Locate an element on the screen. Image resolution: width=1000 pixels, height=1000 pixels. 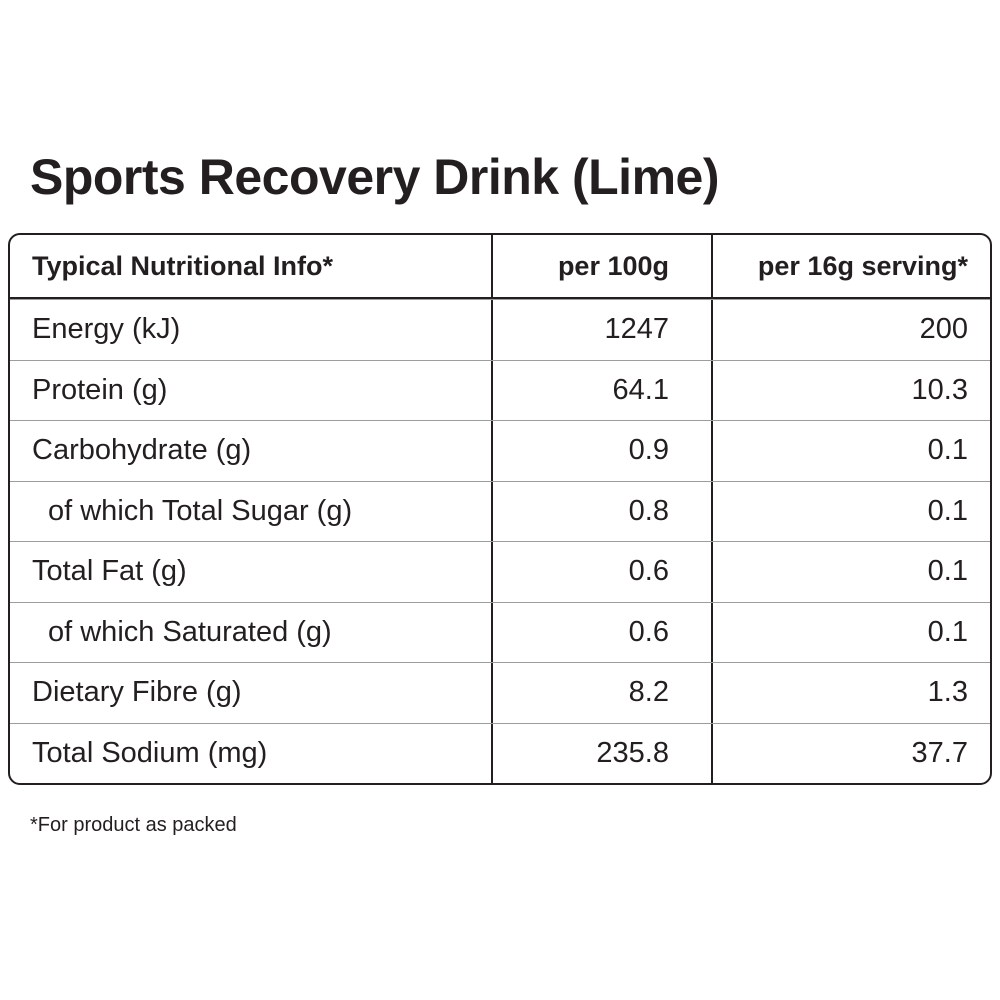
nutrient-label: Energy (kJ) is located at coordinates (251, 330).